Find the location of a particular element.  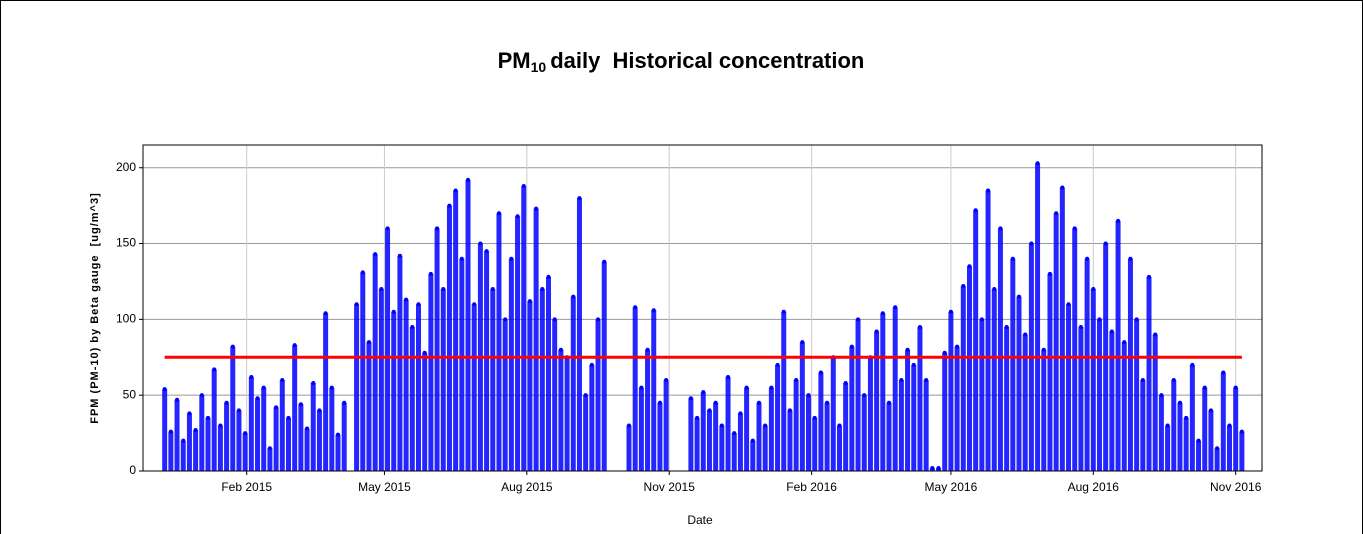

chart-title: PM10 daily Historical concentration is located at coordinates (681, 61).